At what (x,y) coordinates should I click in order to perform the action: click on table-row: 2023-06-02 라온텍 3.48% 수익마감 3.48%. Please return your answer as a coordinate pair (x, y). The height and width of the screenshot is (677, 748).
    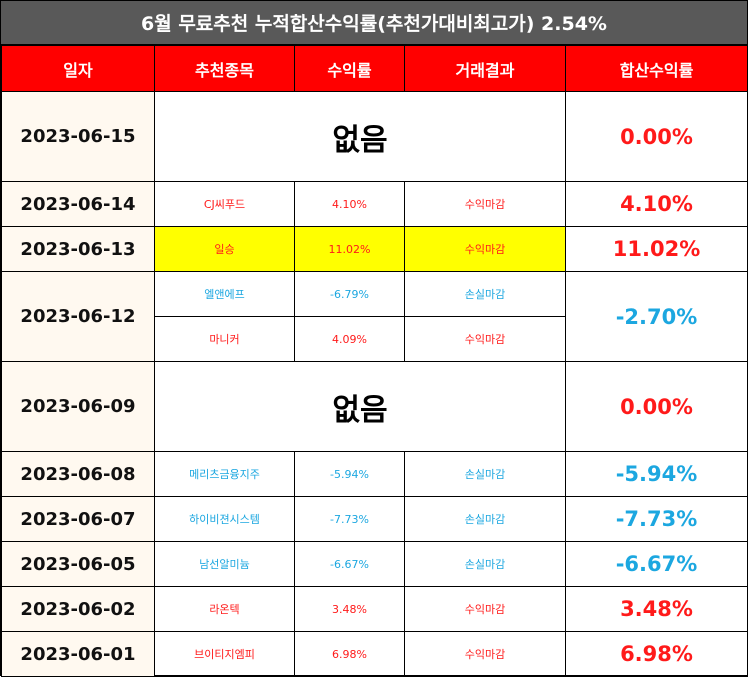
    Looking at the image, I should click on (374, 609).